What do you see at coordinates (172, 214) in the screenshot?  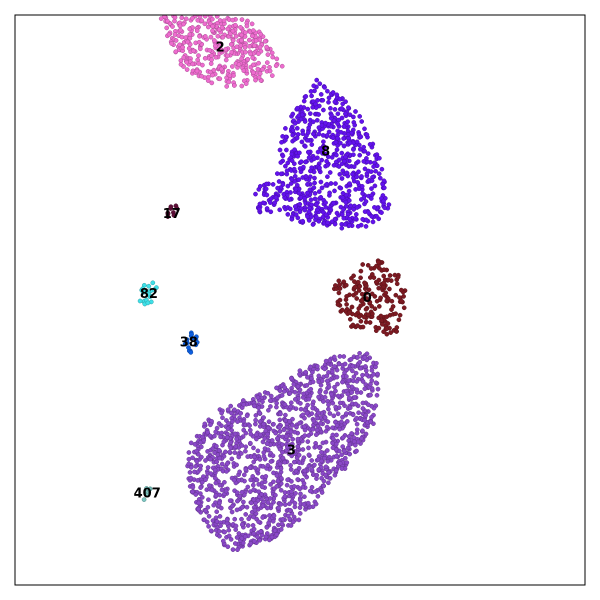 I see `cluster-label-17: 17` at bounding box center [172, 214].